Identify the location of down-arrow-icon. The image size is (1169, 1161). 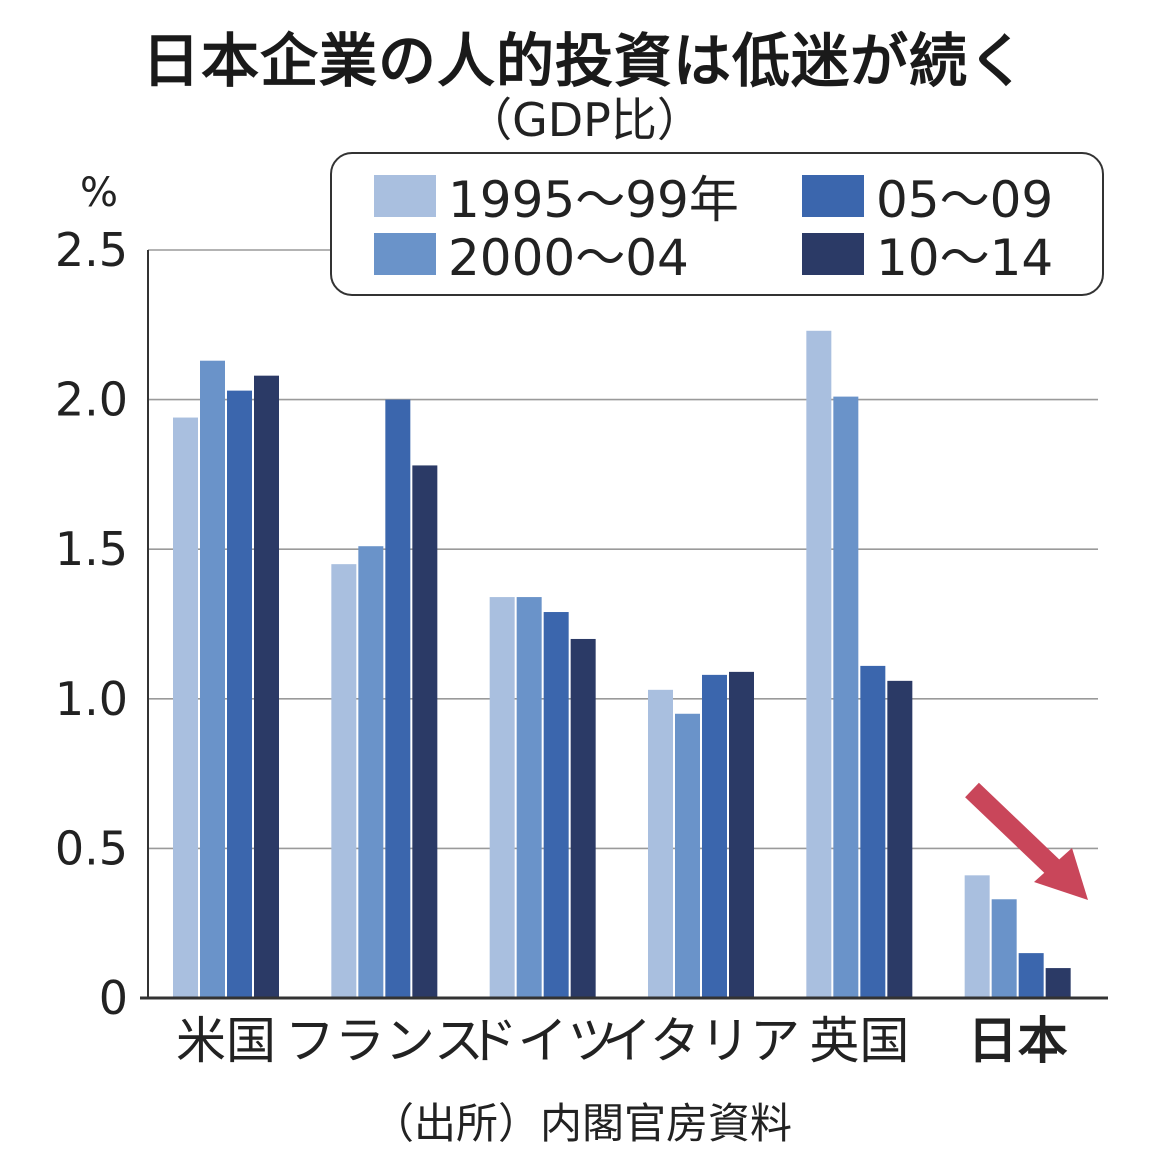
(1026, 841).